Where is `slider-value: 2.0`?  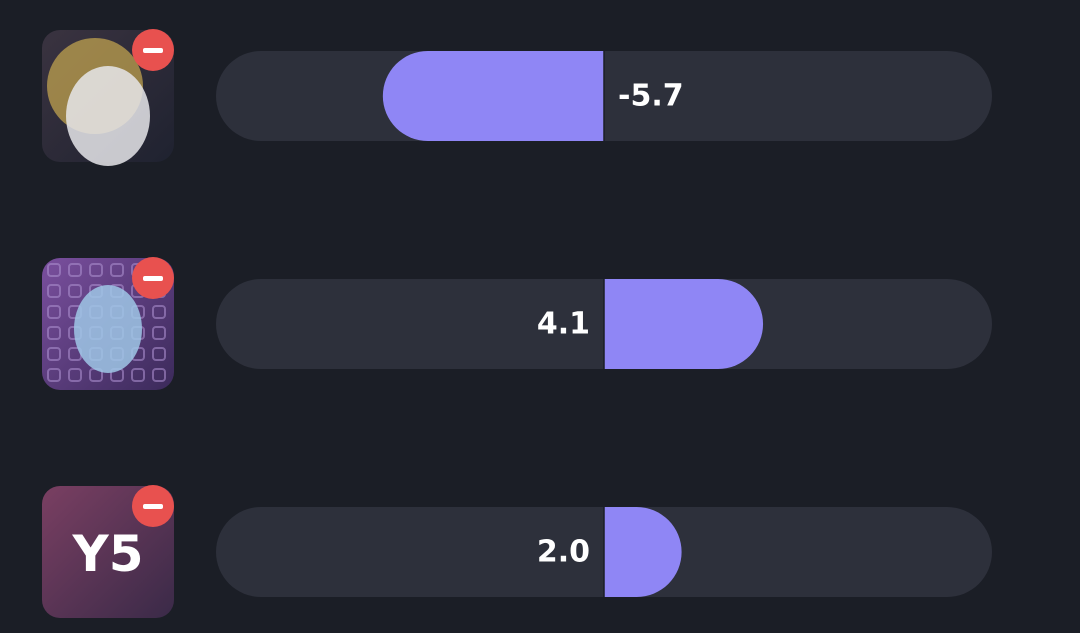 slider-value: 2.0 is located at coordinates (563, 552).